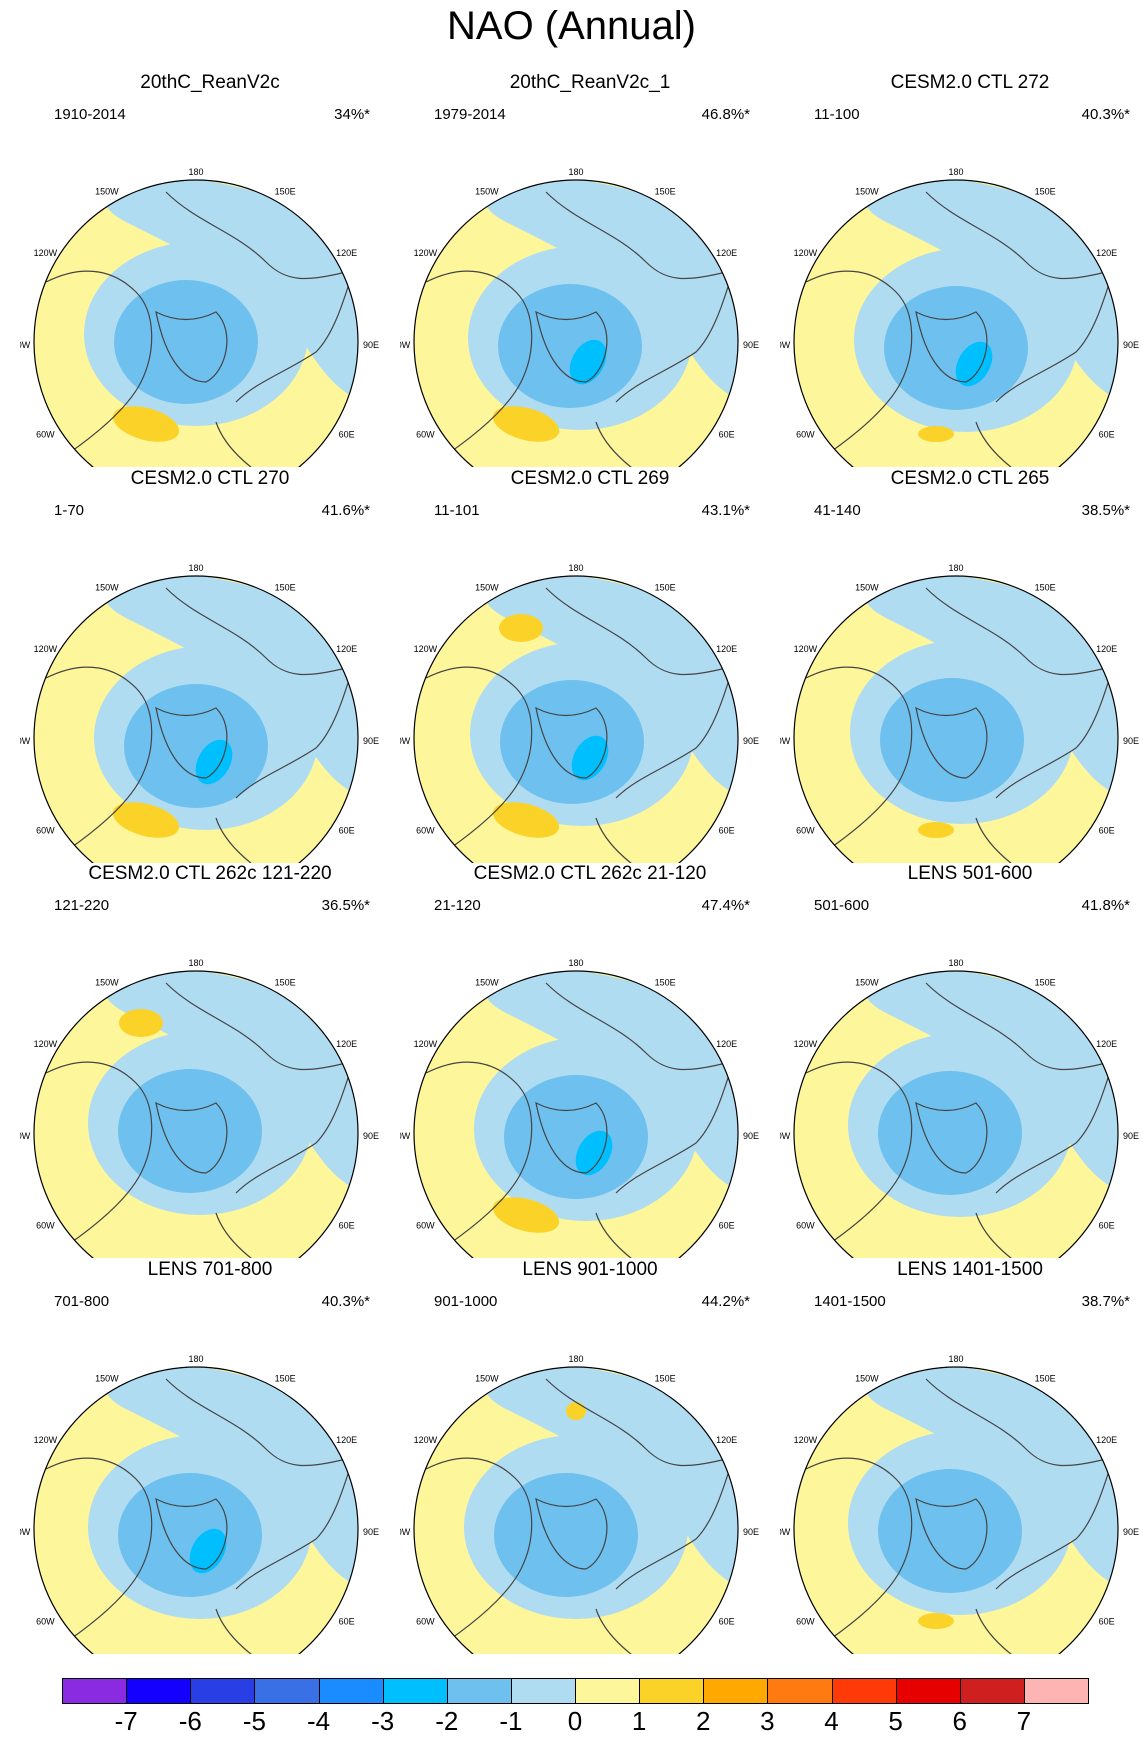 The height and width of the screenshot is (1738, 1143). I want to click on panel-title: CESM2.0 CTL 262c 21-120, so click(590, 873).